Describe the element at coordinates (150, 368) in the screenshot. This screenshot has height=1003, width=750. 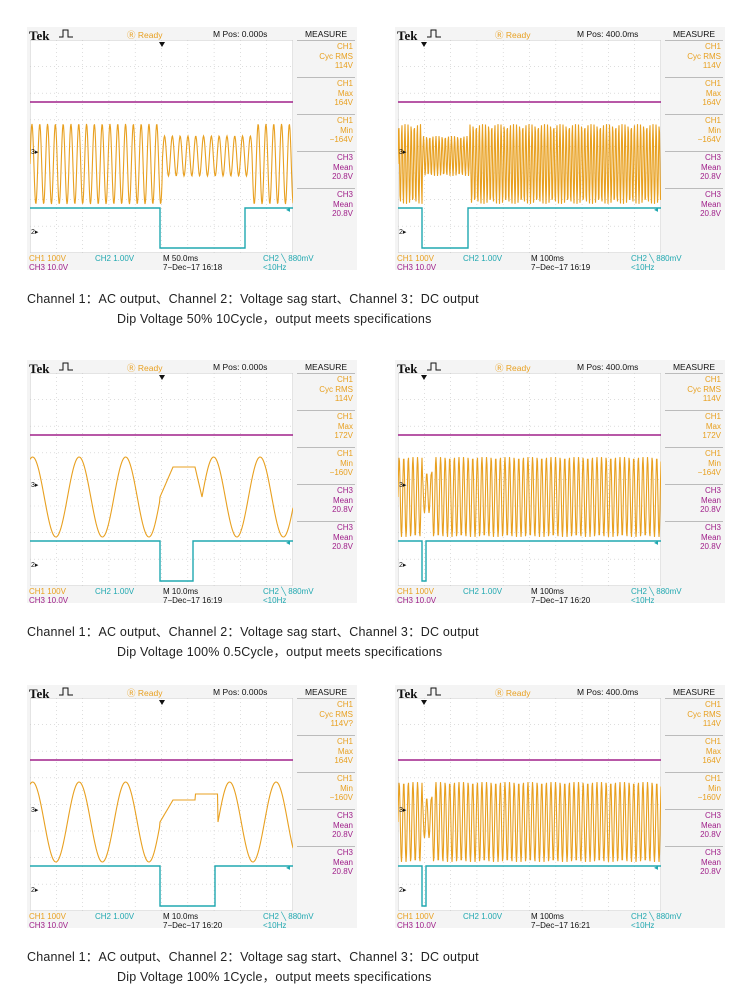
I see `status-text: Ready` at that location.